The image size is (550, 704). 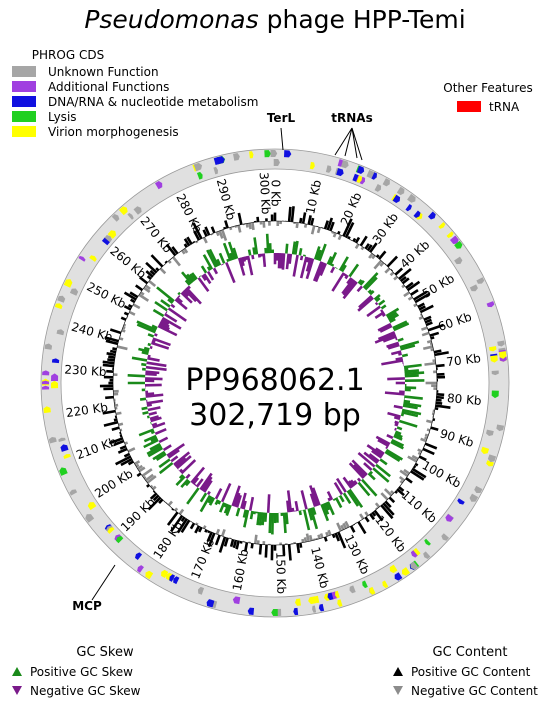 What do you see at coordinates (419, 507) in the screenshot?
I see `ring-label: 110 Kb` at bounding box center [419, 507].